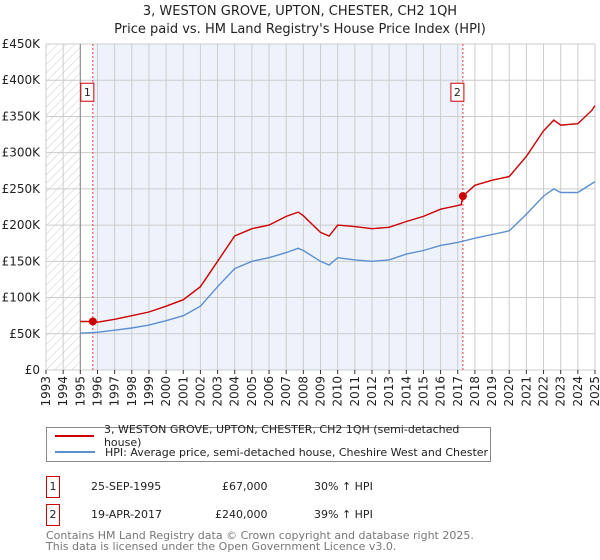  Describe the element at coordinates (22, 298) in the screenshot. I see `y-tick-label: £100K` at that location.